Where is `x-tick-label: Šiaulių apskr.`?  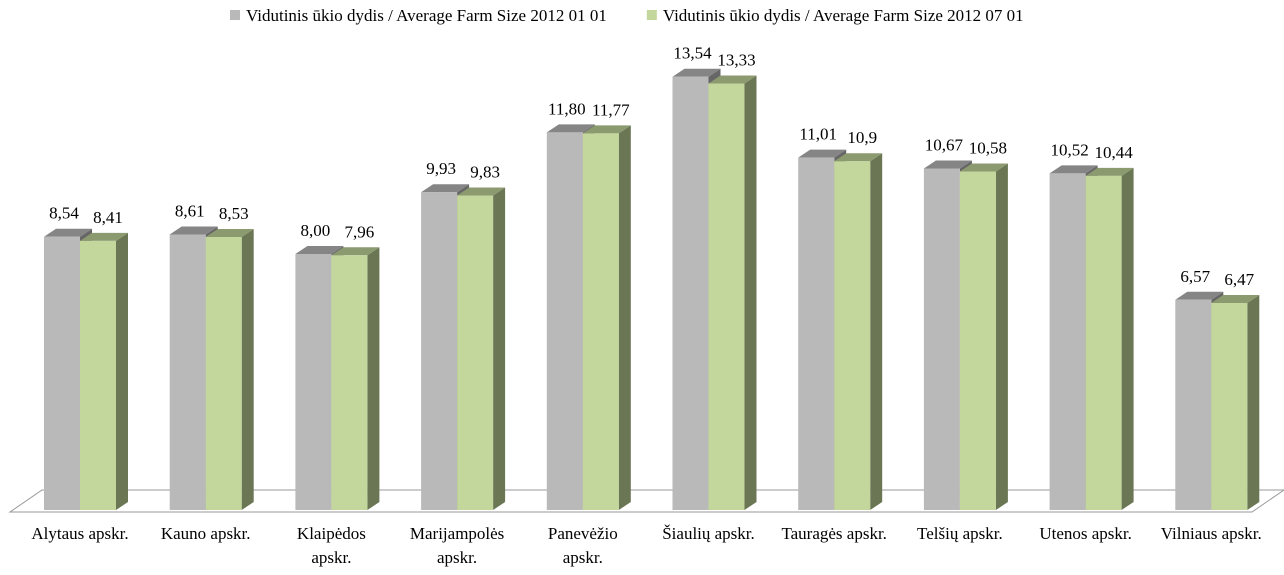
x-tick-label: Šiaulių apskr. is located at coordinates (708, 533).